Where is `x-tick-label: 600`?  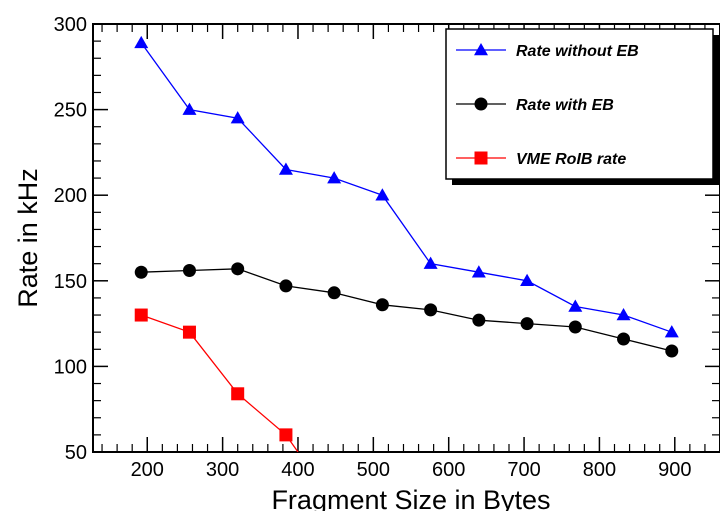 x-tick-label: 600 is located at coordinates (448, 470).